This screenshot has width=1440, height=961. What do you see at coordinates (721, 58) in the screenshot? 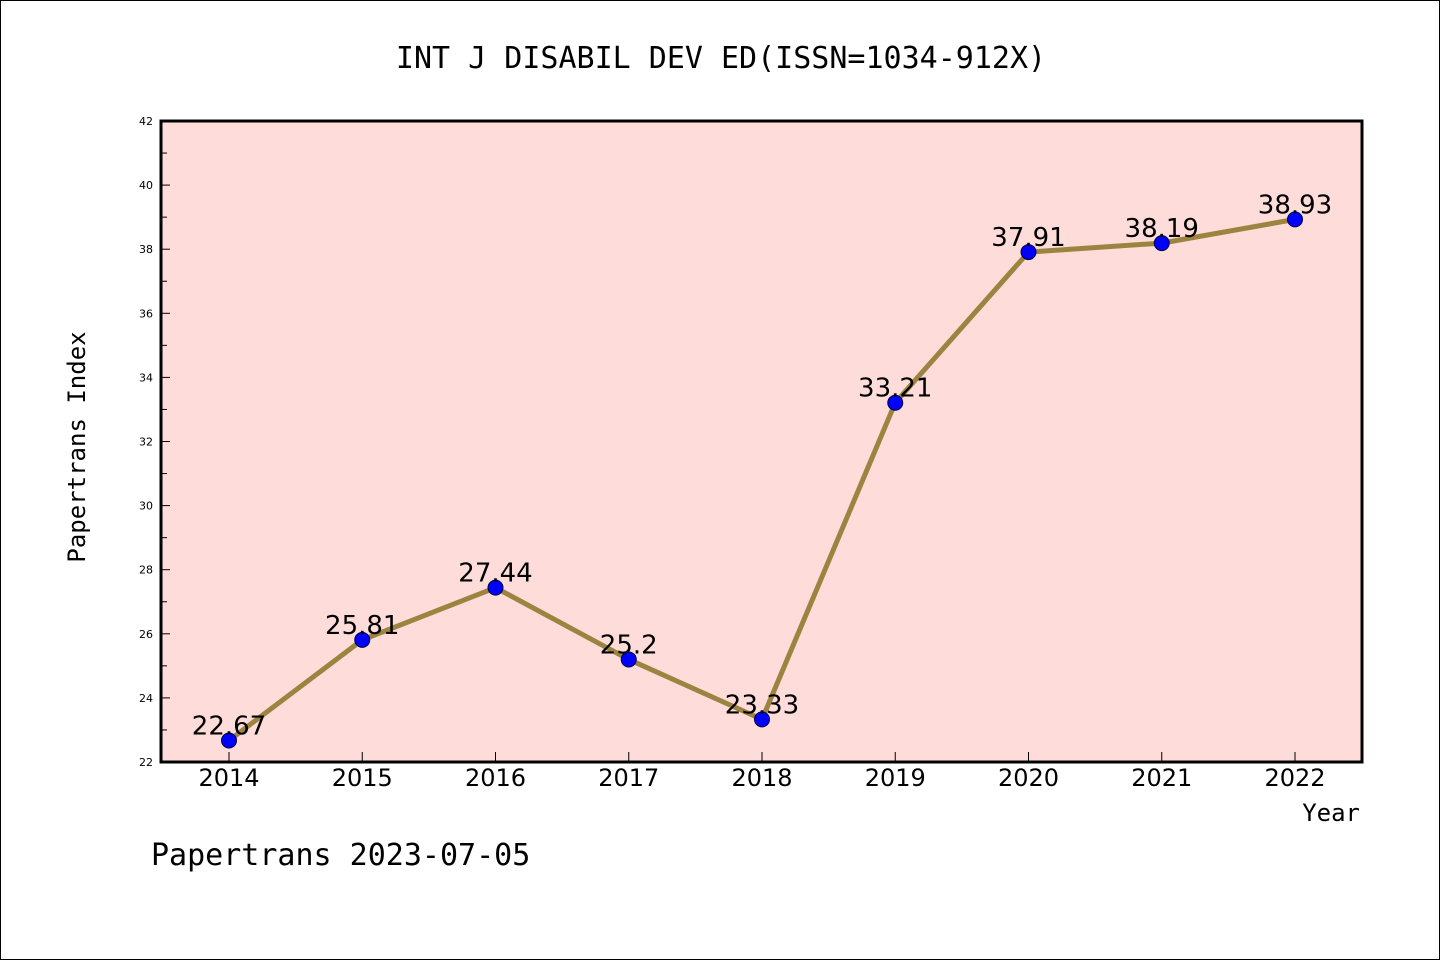
I see `chart-title: INT J DISABIL DEV ED(ISSN=1034-912X)` at bounding box center [721, 58].